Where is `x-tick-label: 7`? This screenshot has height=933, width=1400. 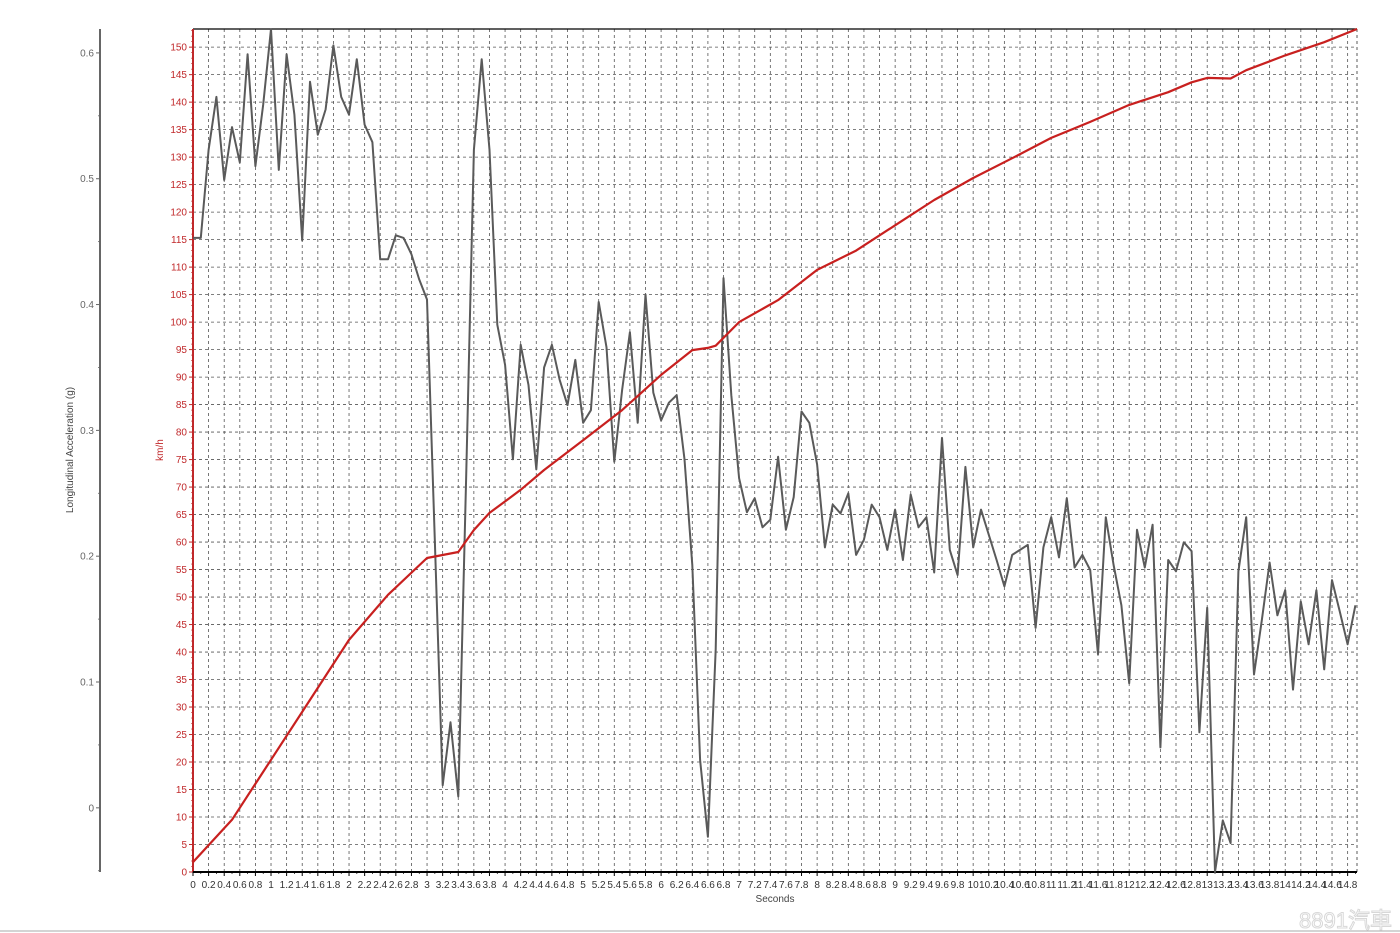
x-tick-label: 7 is located at coordinates (739, 885).